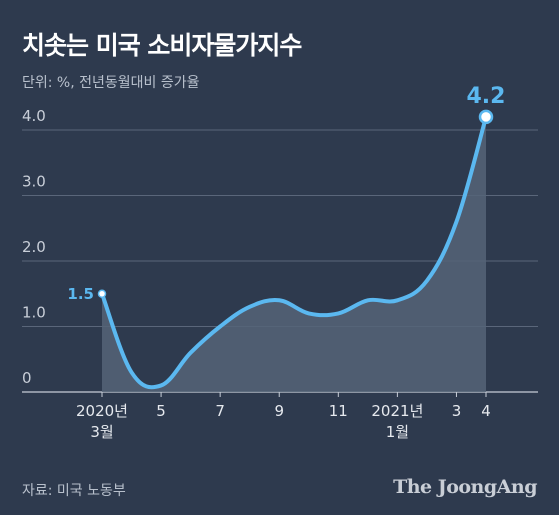 The width and height of the screenshot is (559, 515). I want to click on brand-logo: The JoongAng, so click(465, 487).